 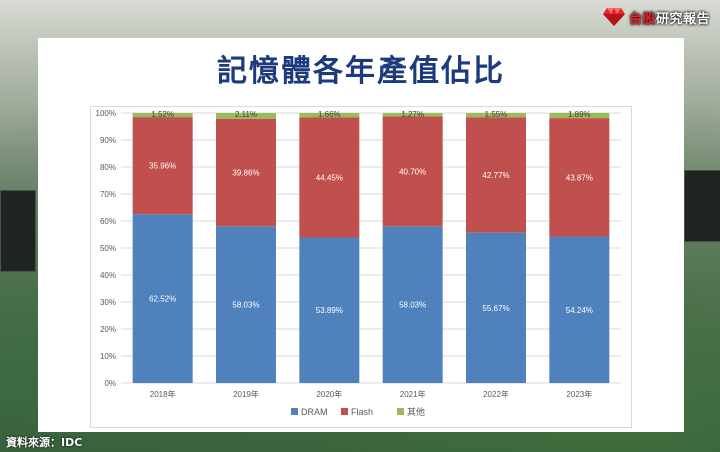 I want to click on brand-logo: 台股研究報告, so click(x=656, y=17).